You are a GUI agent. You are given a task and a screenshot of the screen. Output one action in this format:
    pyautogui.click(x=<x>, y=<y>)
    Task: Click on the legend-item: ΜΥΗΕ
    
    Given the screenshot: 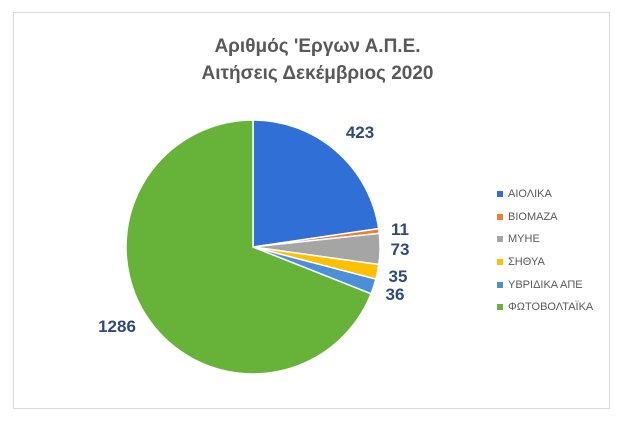 What is the action you would take?
    pyautogui.click(x=545, y=239)
    